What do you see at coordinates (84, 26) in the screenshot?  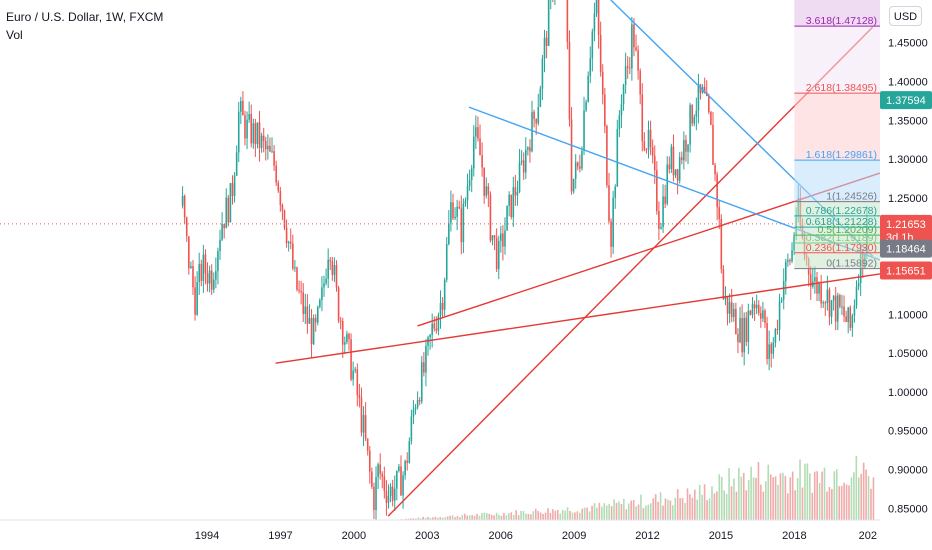 I see `chart-legend: Euro / U.S. Dollar, 1W, FXCM Vol` at bounding box center [84, 26].